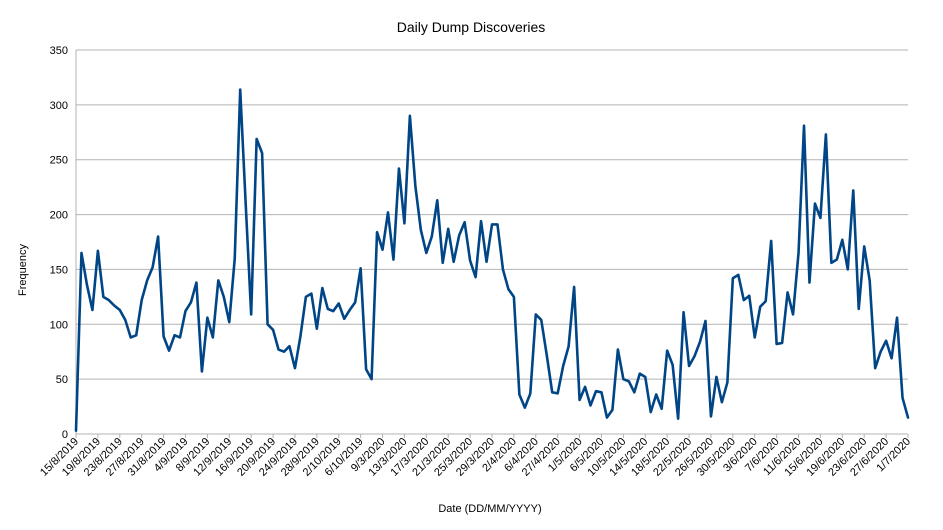  I want to click on y-tick-label: 200, so click(59, 216).